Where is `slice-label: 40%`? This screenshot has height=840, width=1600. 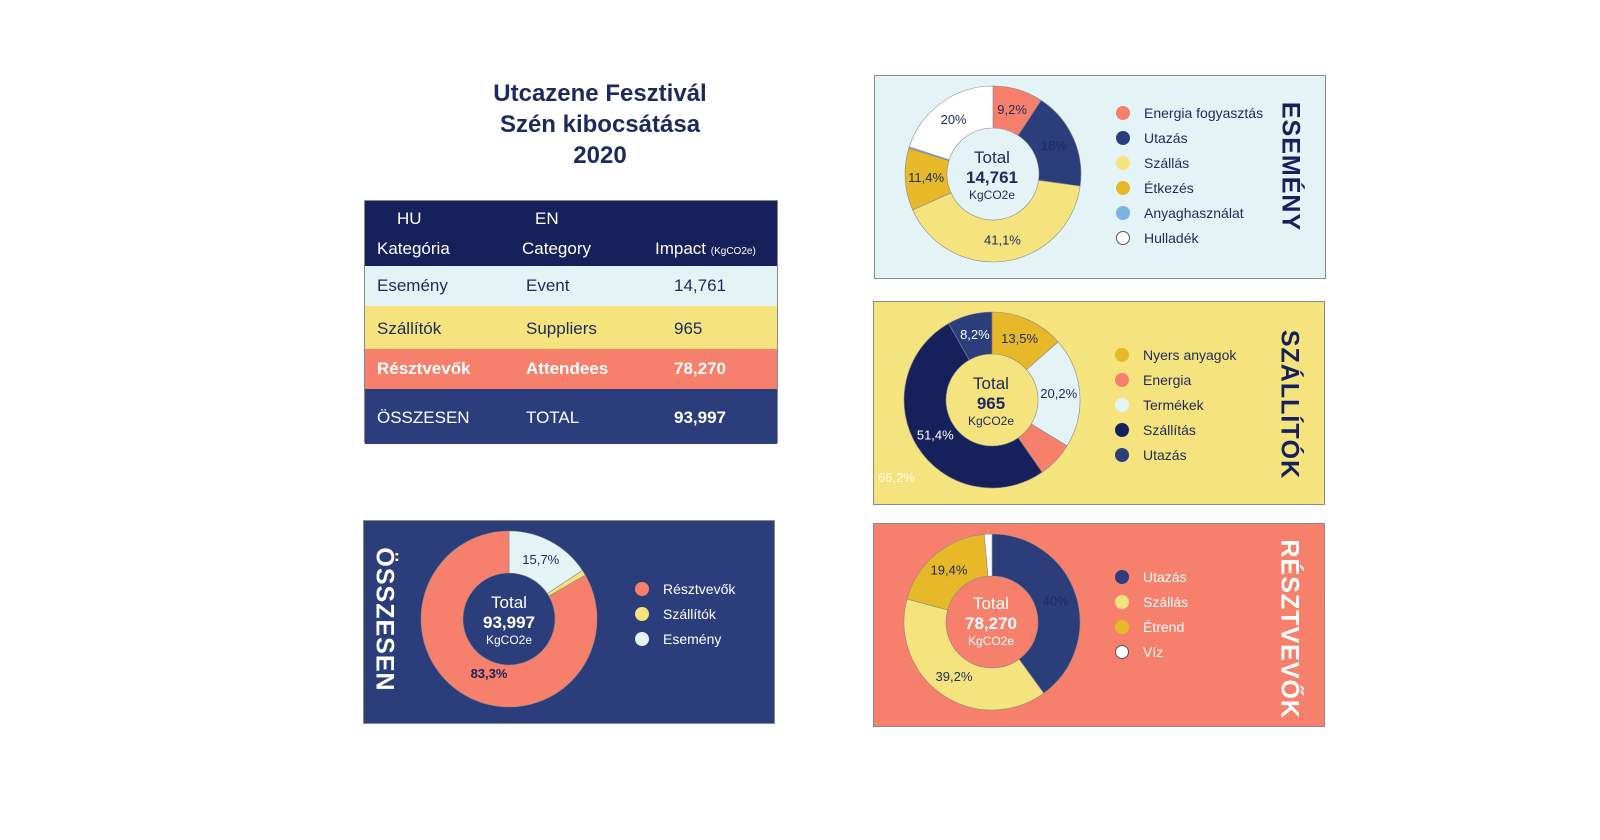 slice-label: 40% is located at coordinates (1056, 600).